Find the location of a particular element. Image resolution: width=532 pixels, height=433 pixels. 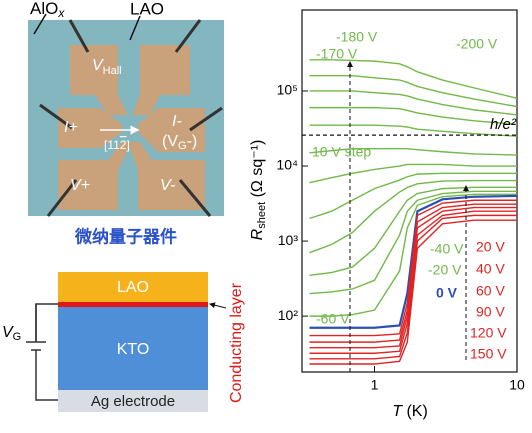

annotation: -180 V is located at coordinates (357, 37).